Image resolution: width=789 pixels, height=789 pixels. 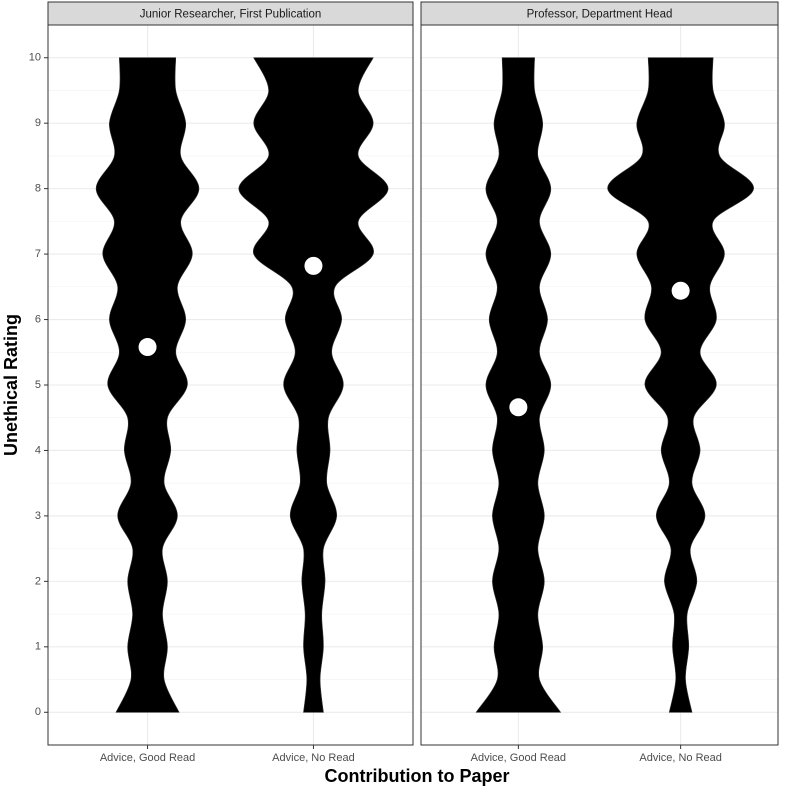 I want to click on y-tick-label: 10, so click(x=35, y=58).